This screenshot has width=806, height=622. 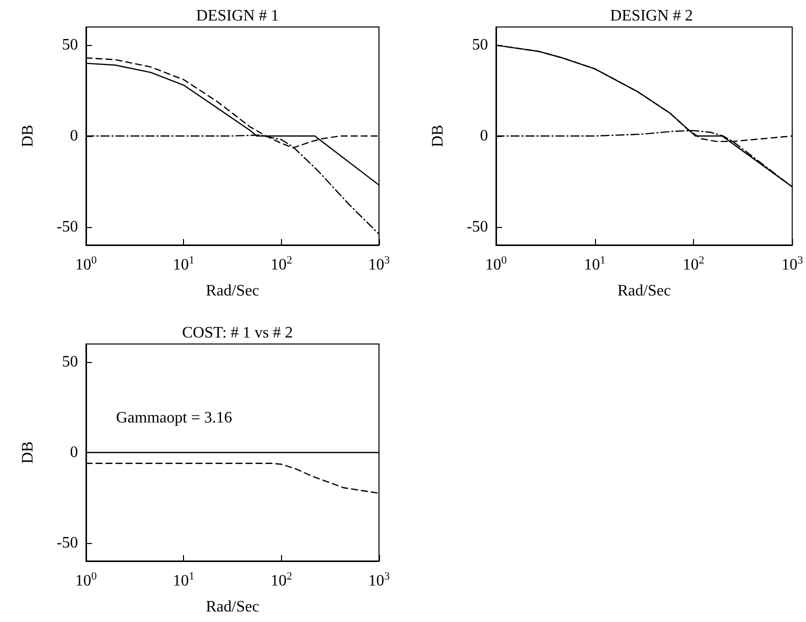 I want to click on annotation: Gammaopt = 3.16, so click(x=174, y=418).